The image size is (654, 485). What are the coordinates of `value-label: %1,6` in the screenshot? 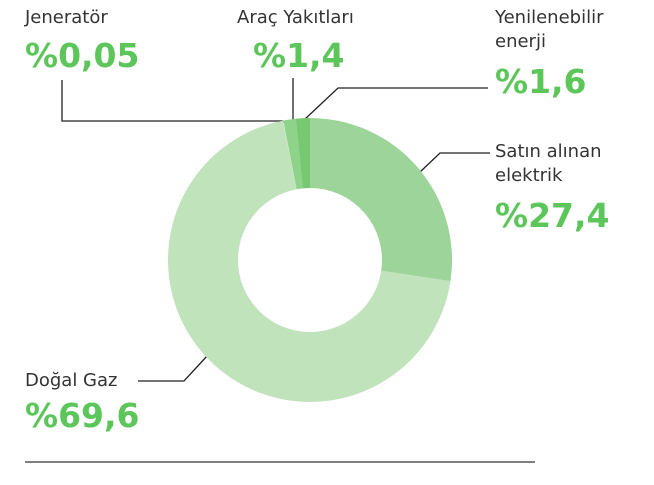 It's located at (541, 81).